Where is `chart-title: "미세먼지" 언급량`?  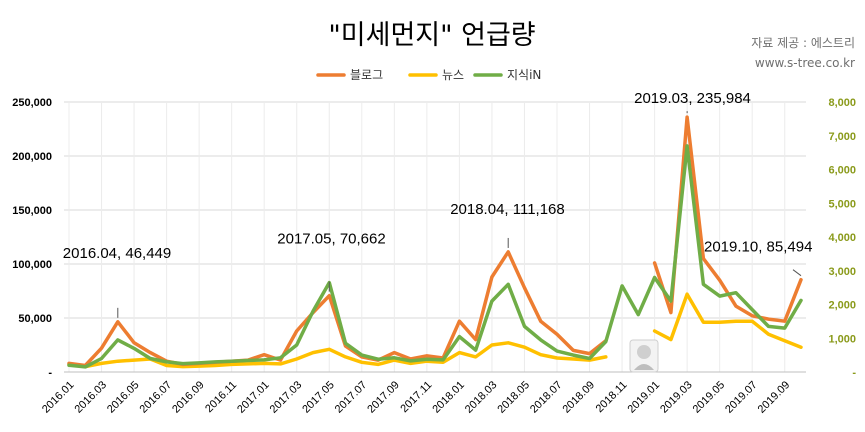
chart-title: "미세먼지" 언급량 is located at coordinates (431, 35).